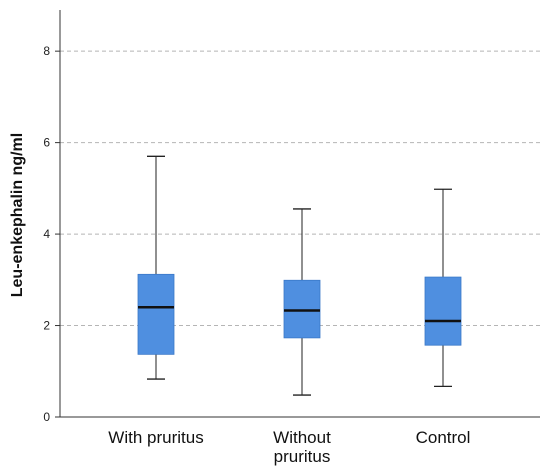  I want to click on y-tick-label: 2, so click(46, 326).